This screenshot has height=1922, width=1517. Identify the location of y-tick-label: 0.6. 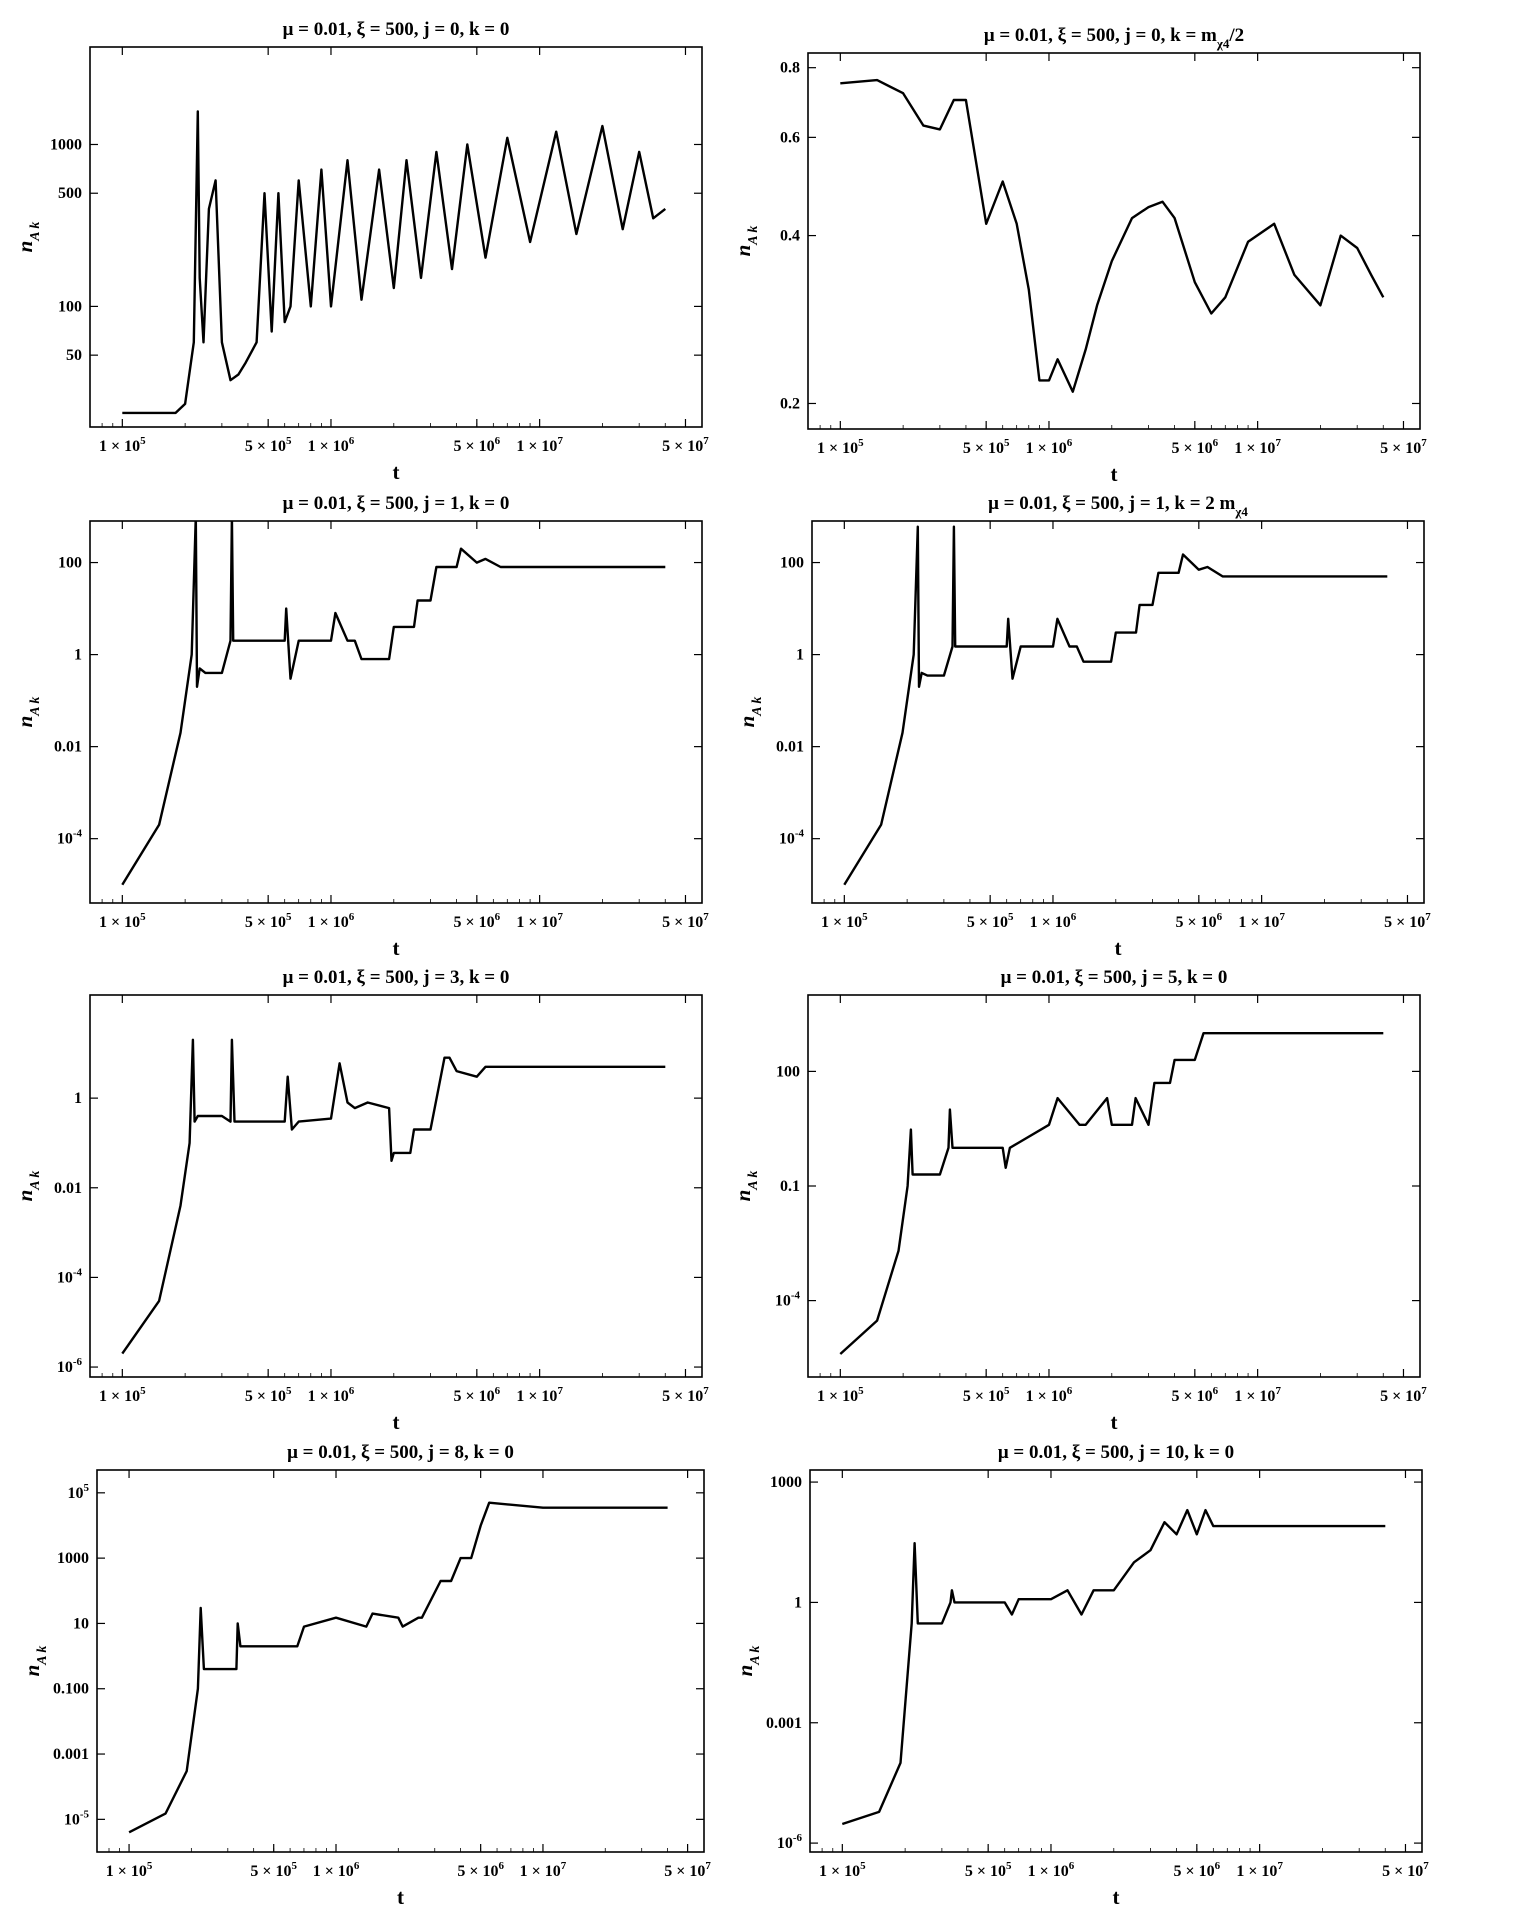
(790, 137).